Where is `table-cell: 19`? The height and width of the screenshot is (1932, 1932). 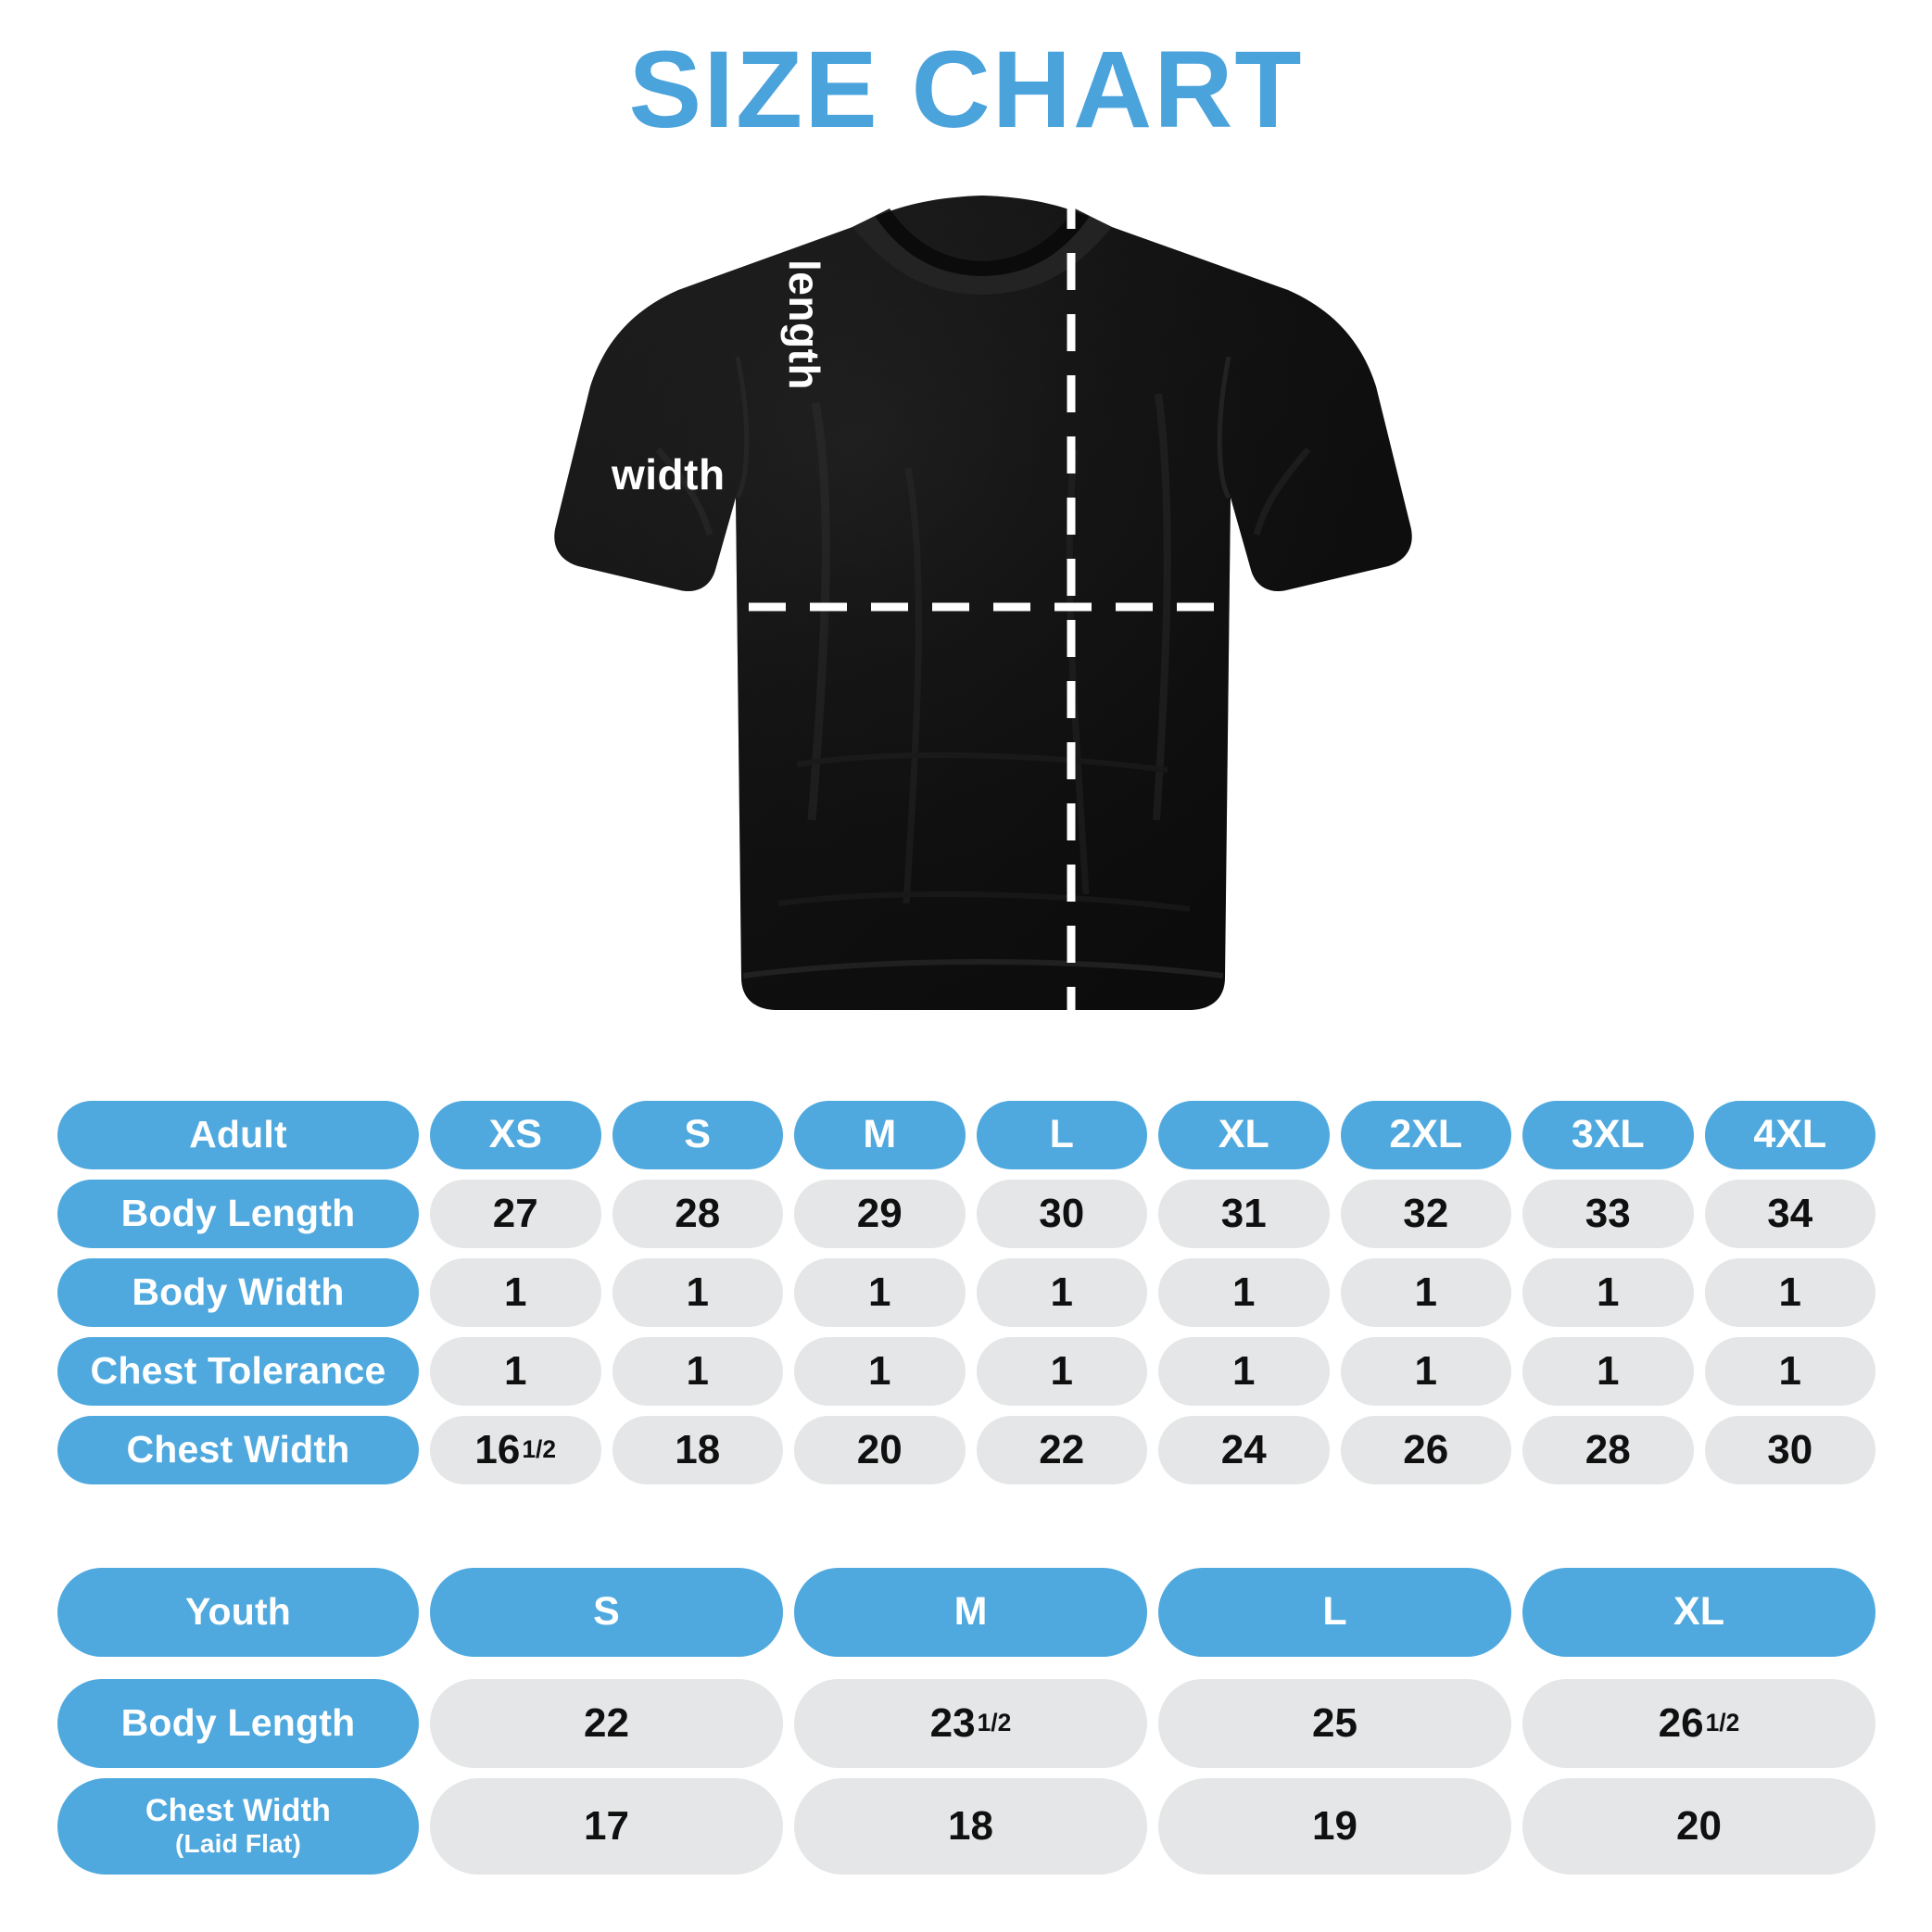 table-cell: 19 is located at coordinates (1334, 1827).